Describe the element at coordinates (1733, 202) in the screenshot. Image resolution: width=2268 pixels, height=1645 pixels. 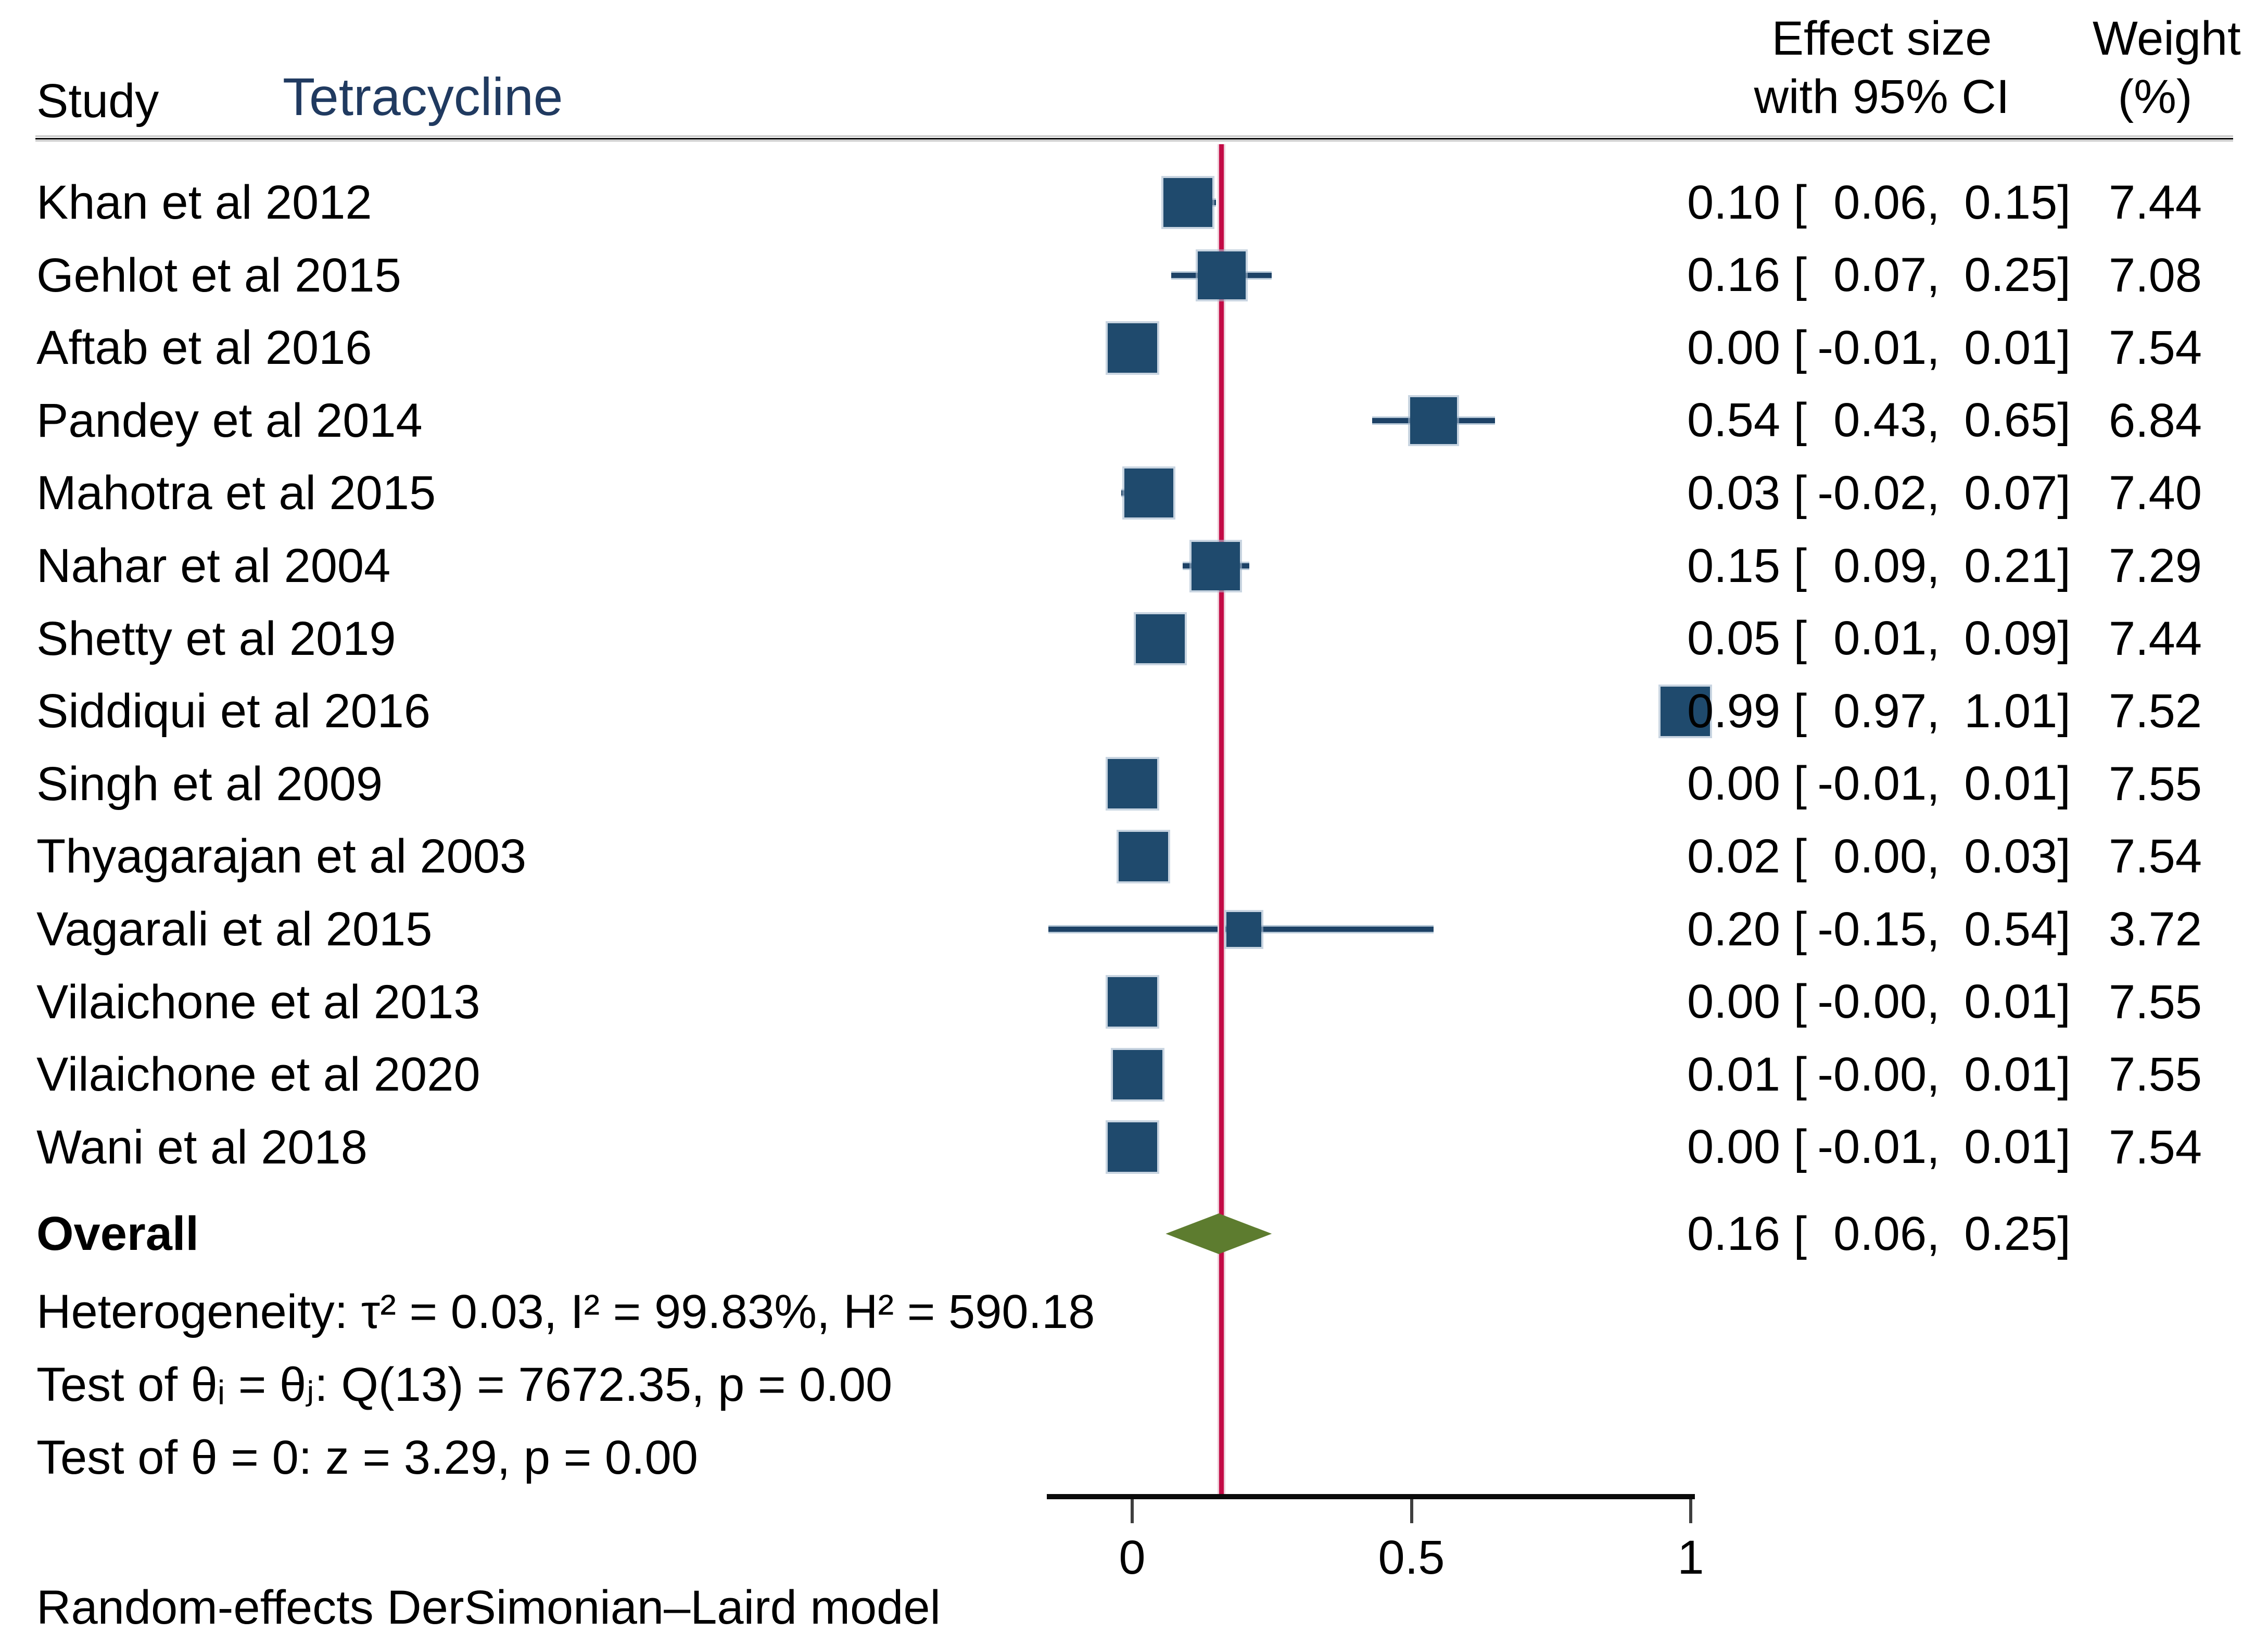
I see `effect-estimate: 0.10` at that location.